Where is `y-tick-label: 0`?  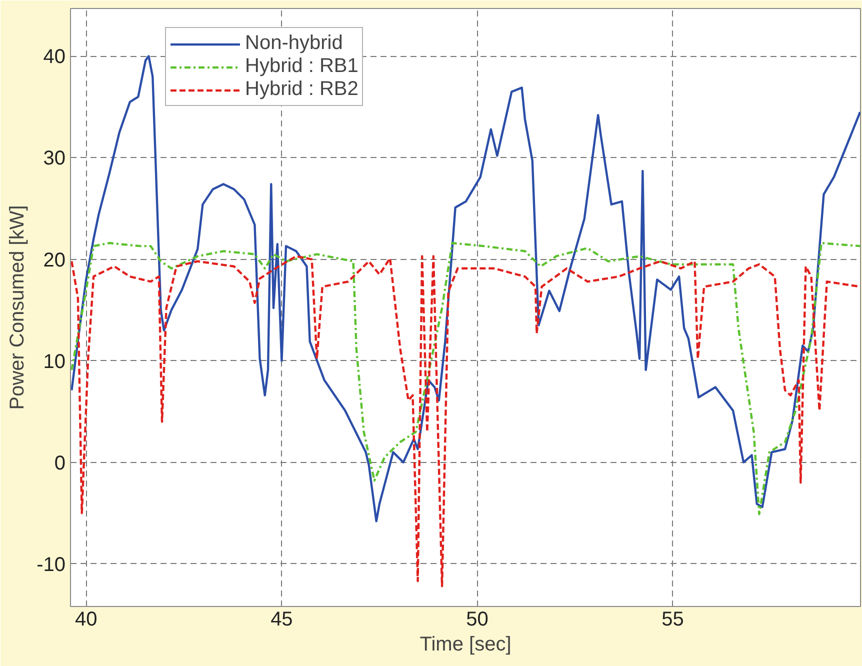 y-tick-label: 0 is located at coordinates (60, 463).